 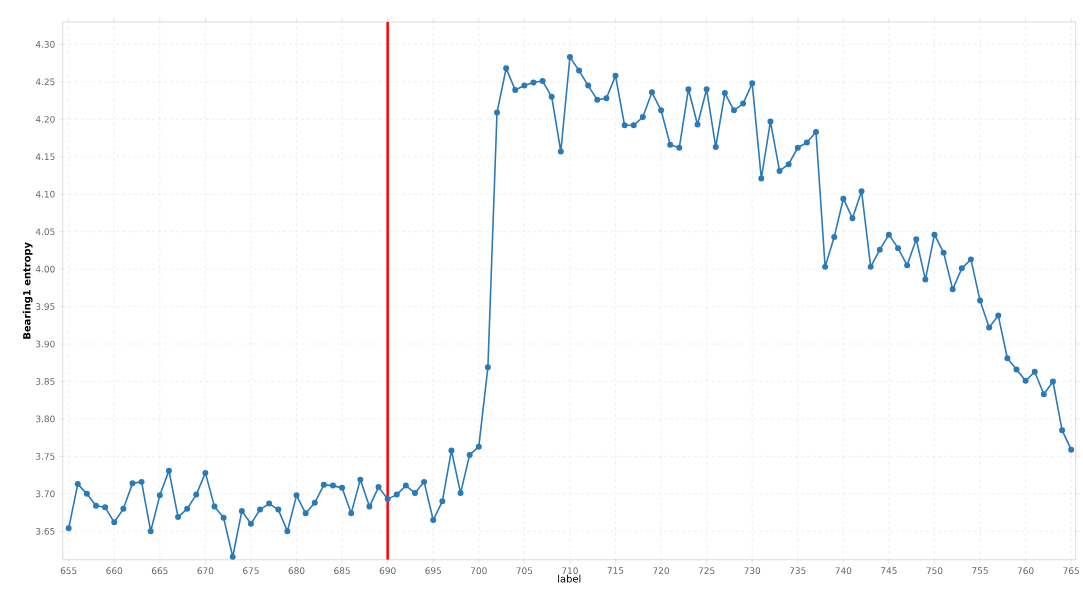 What do you see at coordinates (843, 571) in the screenshot?
I see `x-tick-label: 740` at bounding box center [843, 571].